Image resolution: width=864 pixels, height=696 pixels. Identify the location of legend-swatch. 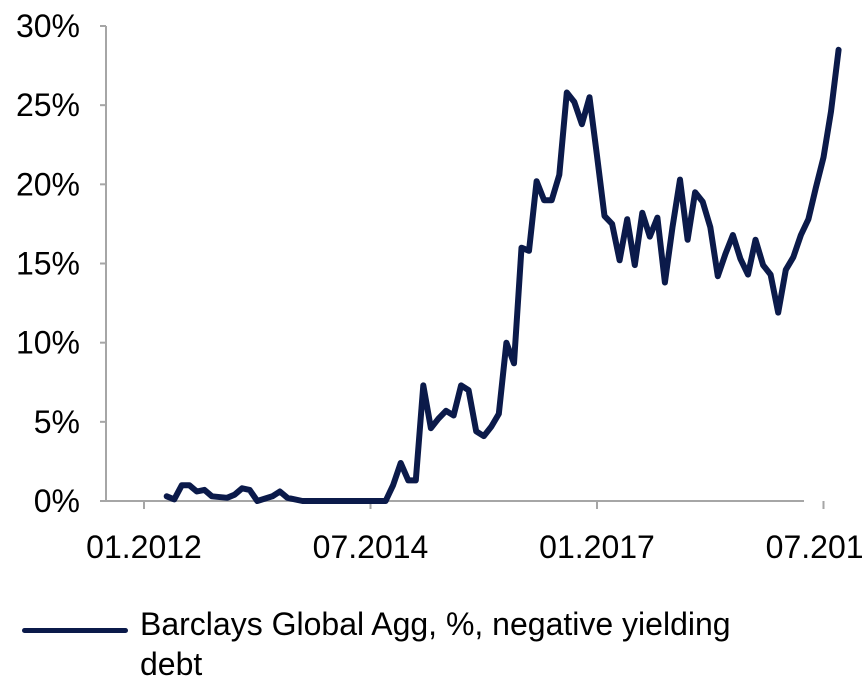
(75, 630).